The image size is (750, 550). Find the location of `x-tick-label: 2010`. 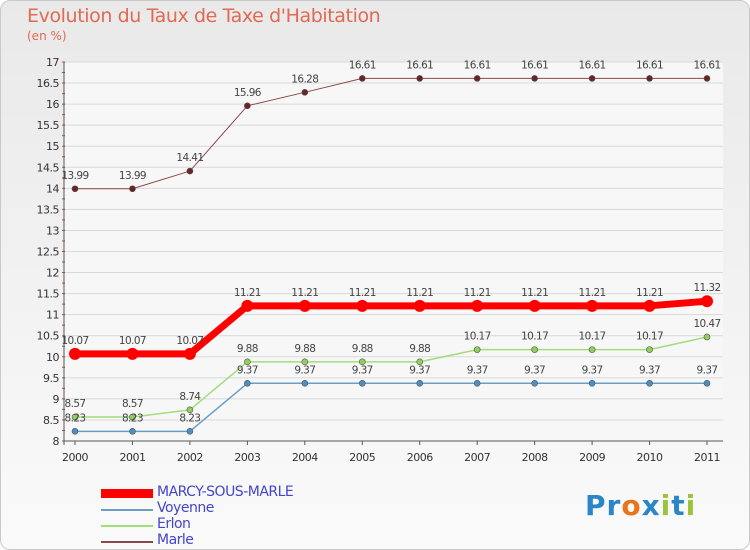

x-tick-label: 2010 is located at coordinates (650, 457).